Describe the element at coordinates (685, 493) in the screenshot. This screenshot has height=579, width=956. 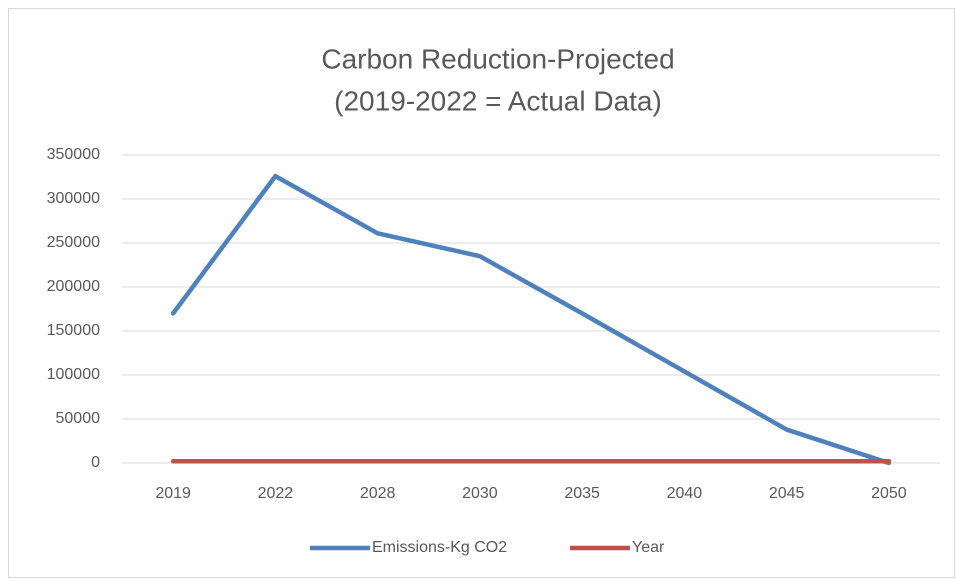
I see `x-tick-label: 2040` at that location.